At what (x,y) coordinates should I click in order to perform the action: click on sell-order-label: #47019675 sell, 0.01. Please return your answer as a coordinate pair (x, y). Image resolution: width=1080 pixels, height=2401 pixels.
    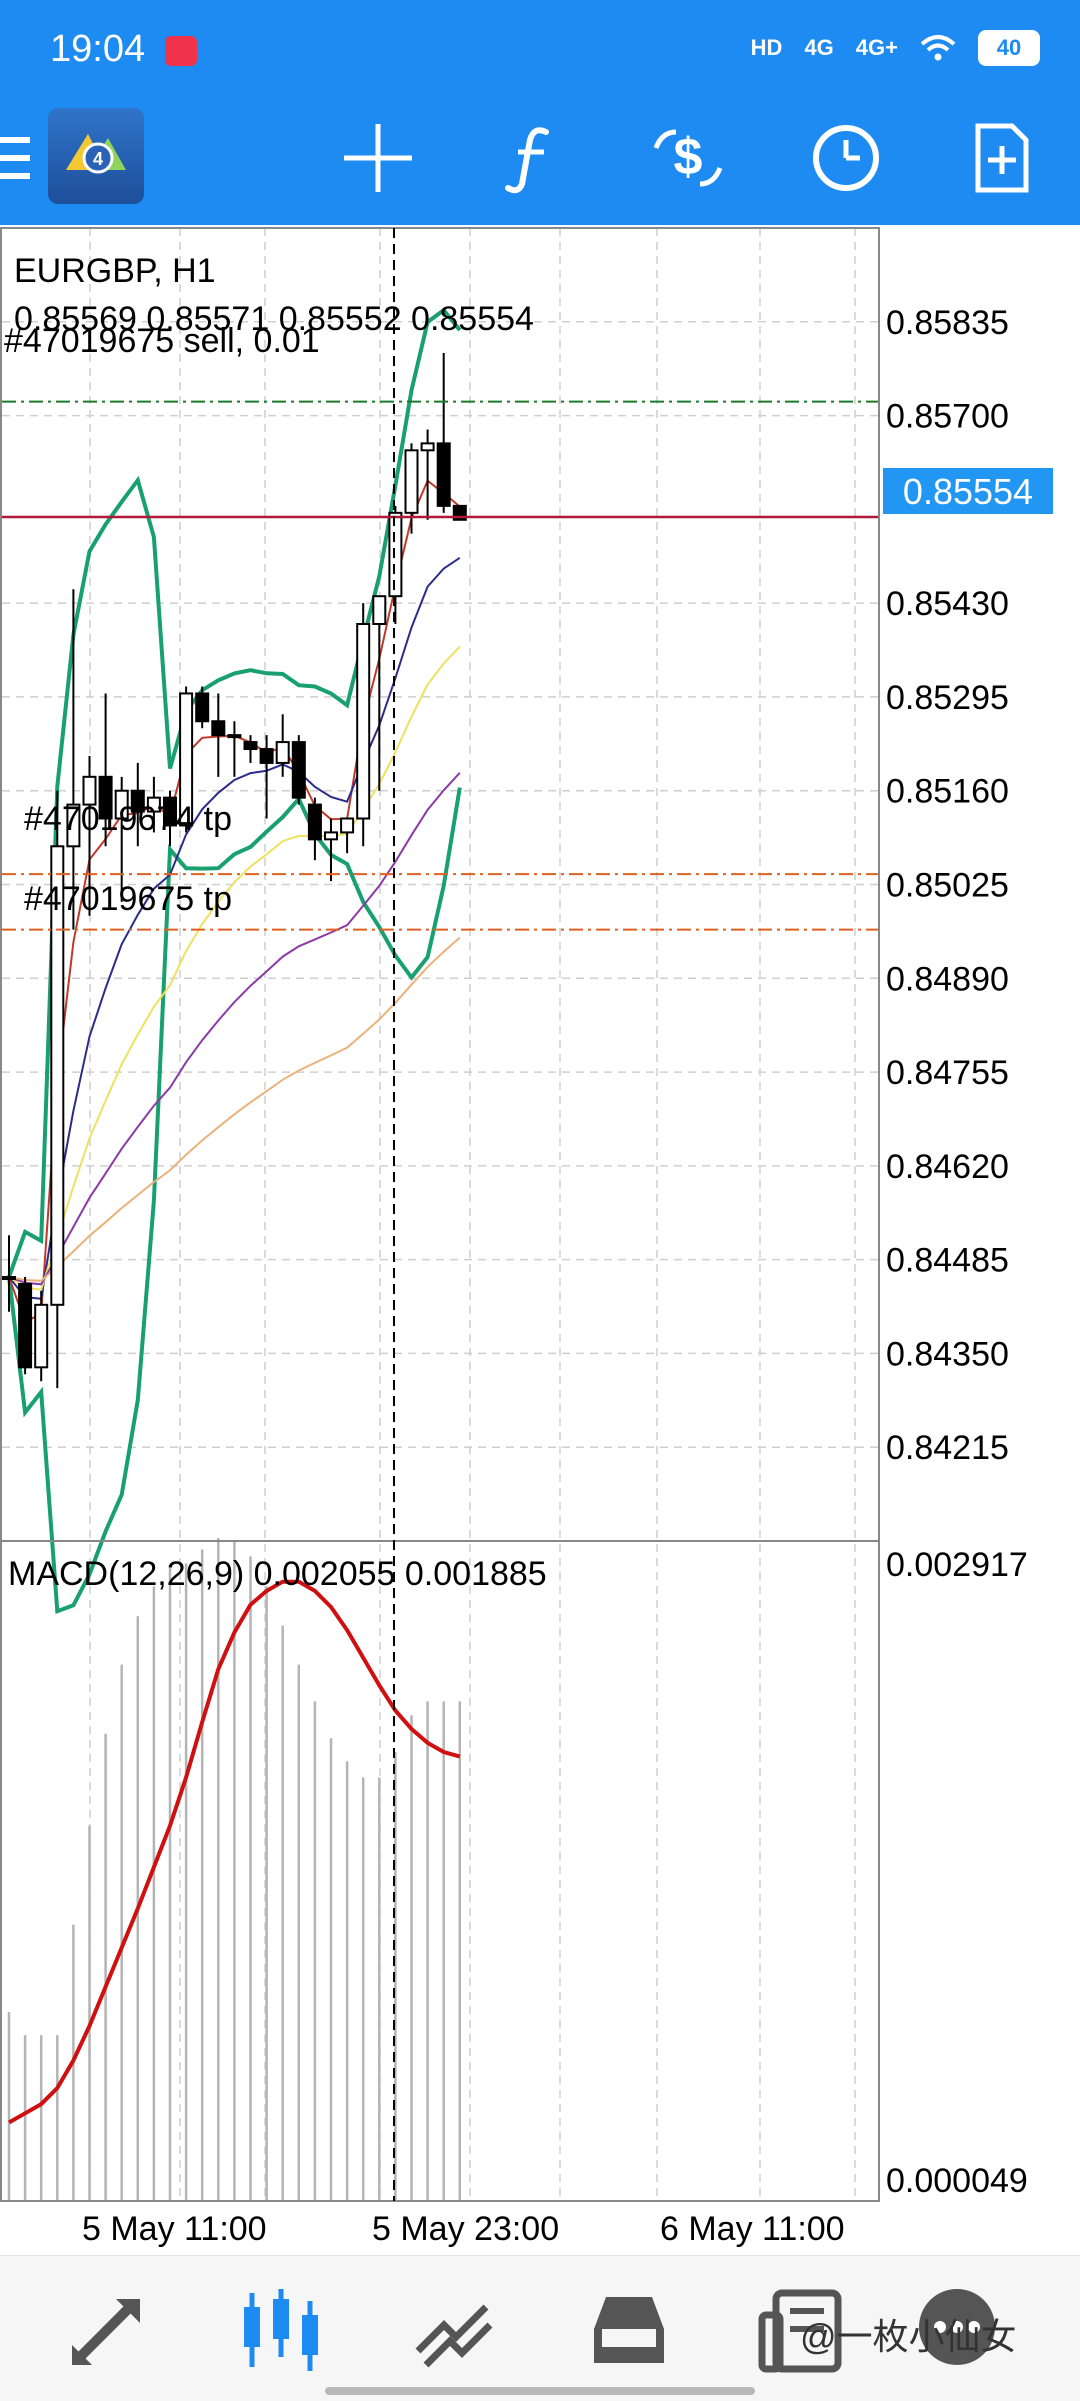
    Looking at the image, I should click on (162, 341).